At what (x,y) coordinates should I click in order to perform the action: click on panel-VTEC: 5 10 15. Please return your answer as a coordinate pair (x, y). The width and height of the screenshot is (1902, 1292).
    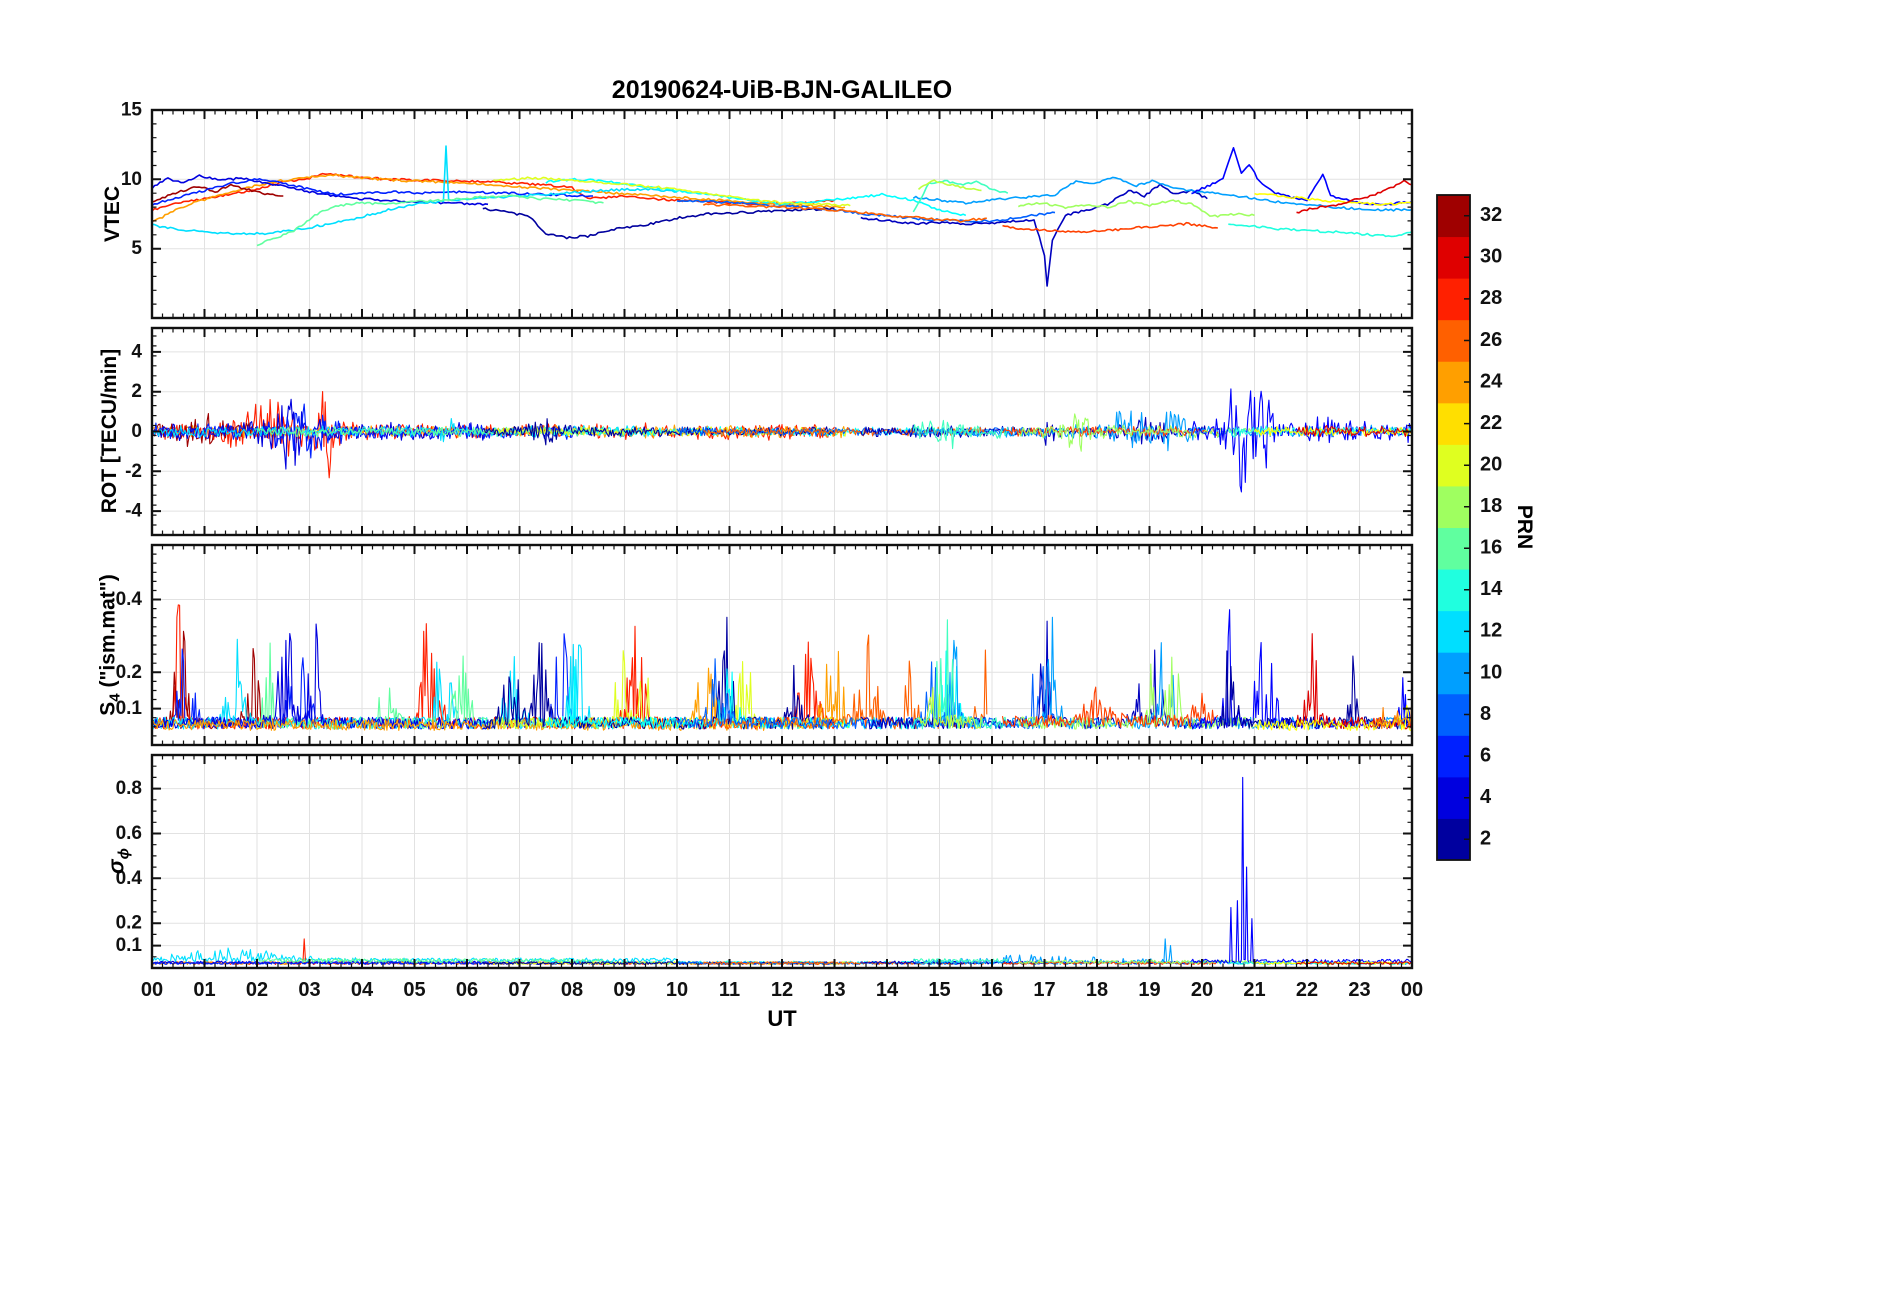
    Looking at the image, I should click on (767, 210).